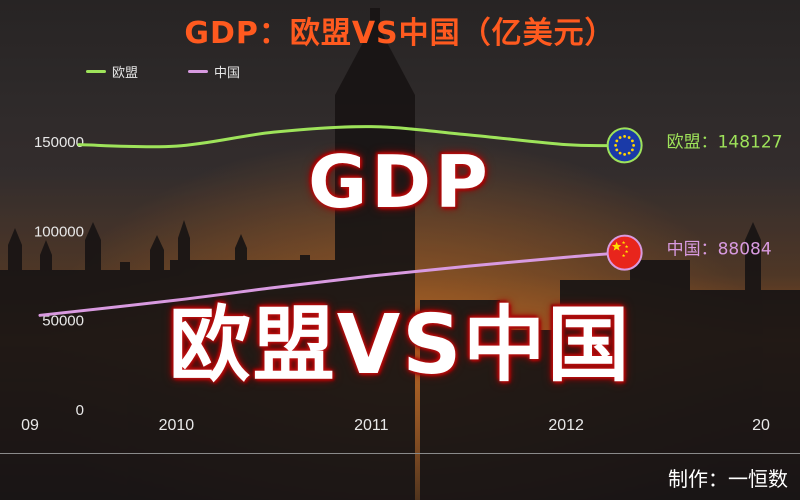 This screenshot has width=800, height=500. I want to click on overlay-title-gdp: GDP, so click(400, 182).